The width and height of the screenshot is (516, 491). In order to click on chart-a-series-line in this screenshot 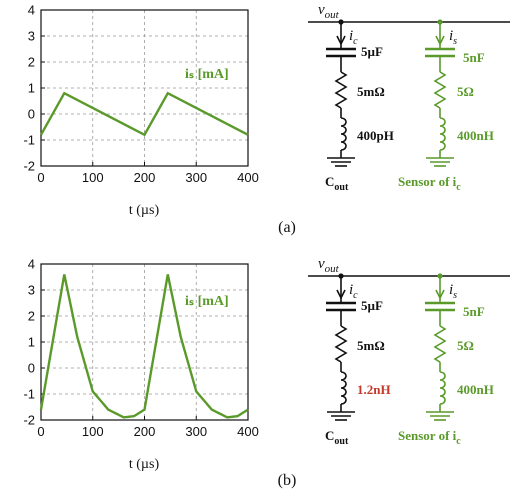, I will do `click(144, 114)`.